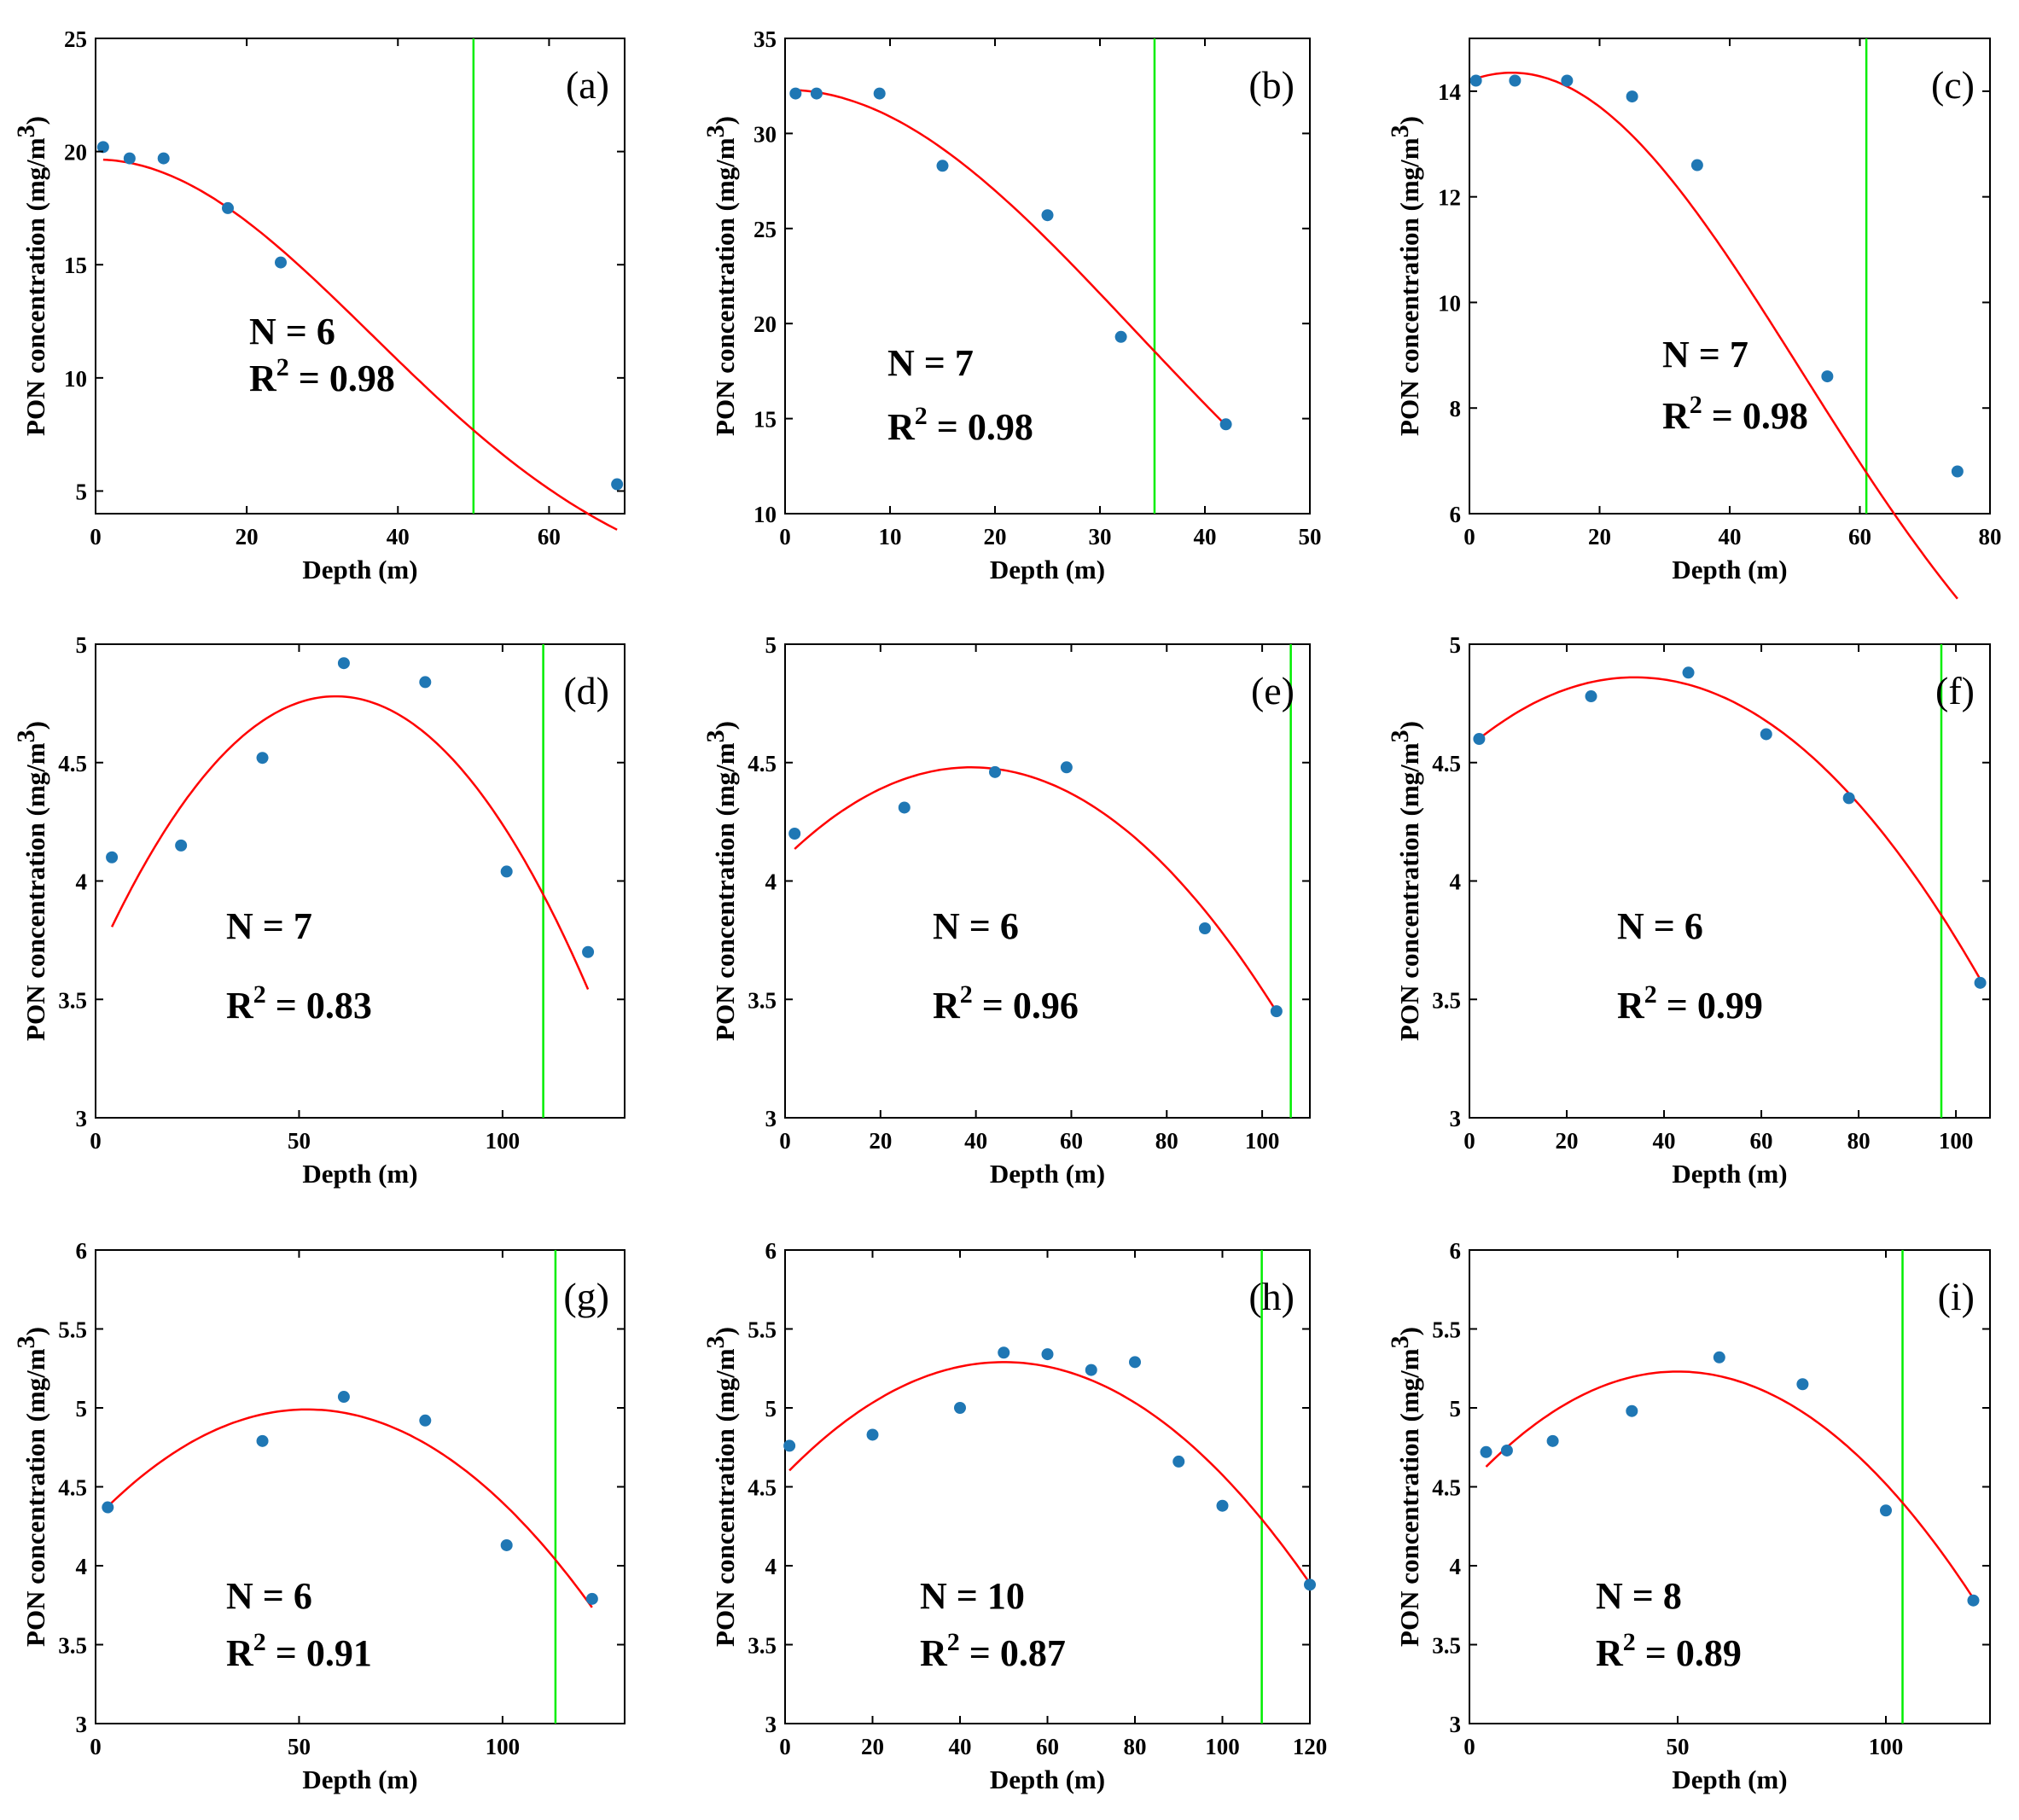  Describe the element at coordinates (26, 736) in the screenshot. I see `y-axis-label-exponent: 3` at that location.